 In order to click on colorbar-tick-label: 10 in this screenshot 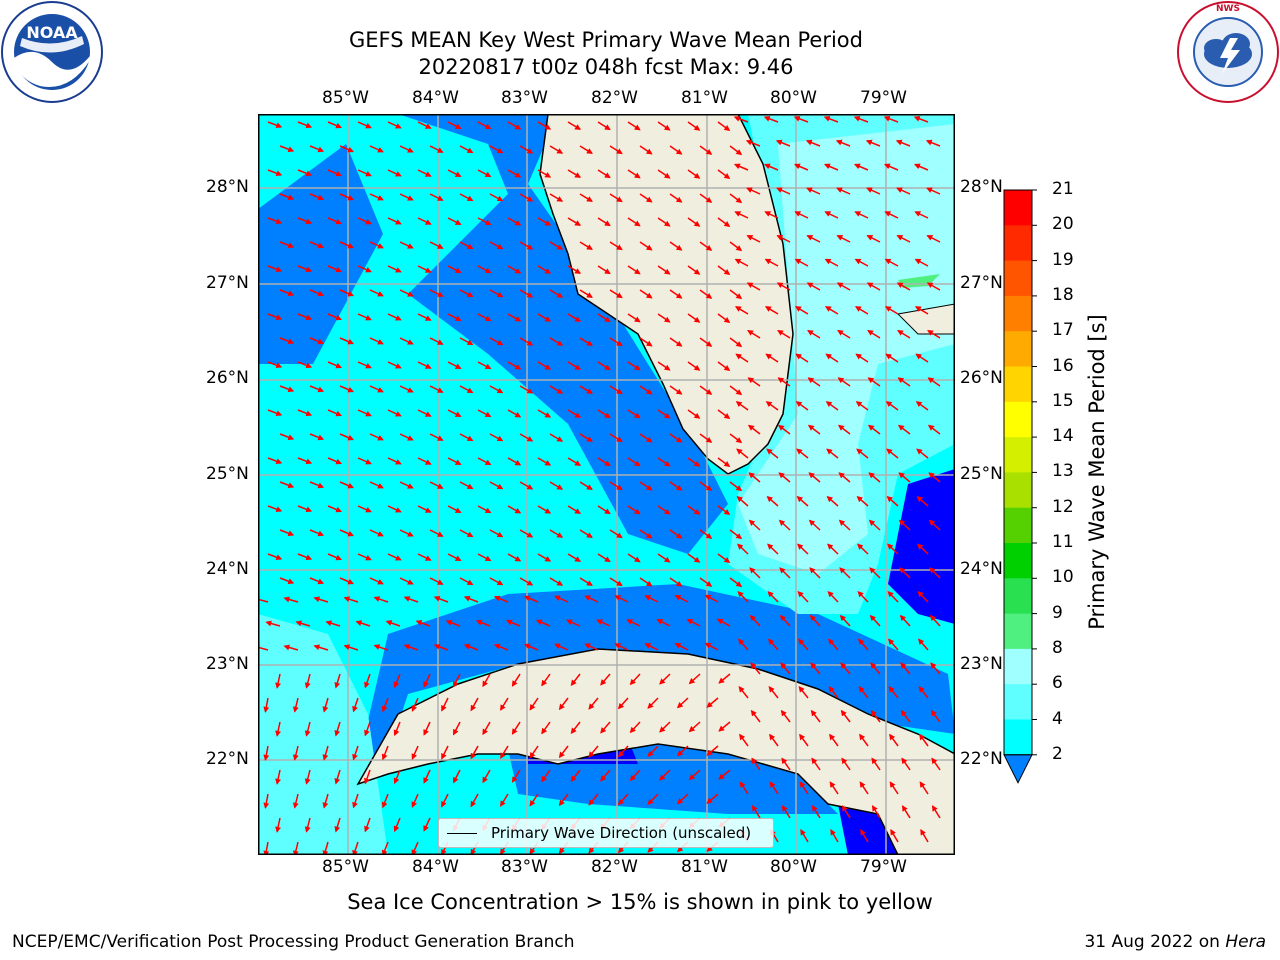, I will do `click(1063, 577)`.